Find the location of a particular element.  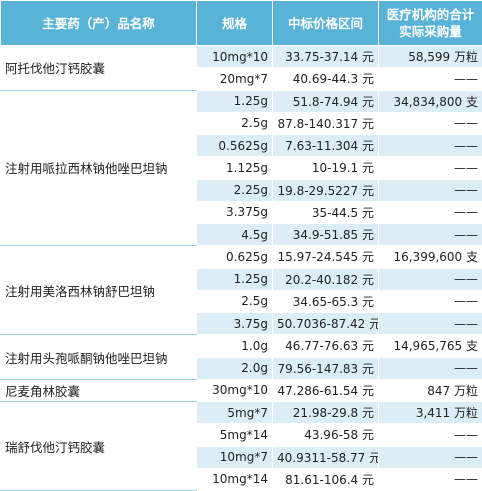

table-row: 2.0g 79.56-147.83 元 —— is located at coordinates (241, 368).